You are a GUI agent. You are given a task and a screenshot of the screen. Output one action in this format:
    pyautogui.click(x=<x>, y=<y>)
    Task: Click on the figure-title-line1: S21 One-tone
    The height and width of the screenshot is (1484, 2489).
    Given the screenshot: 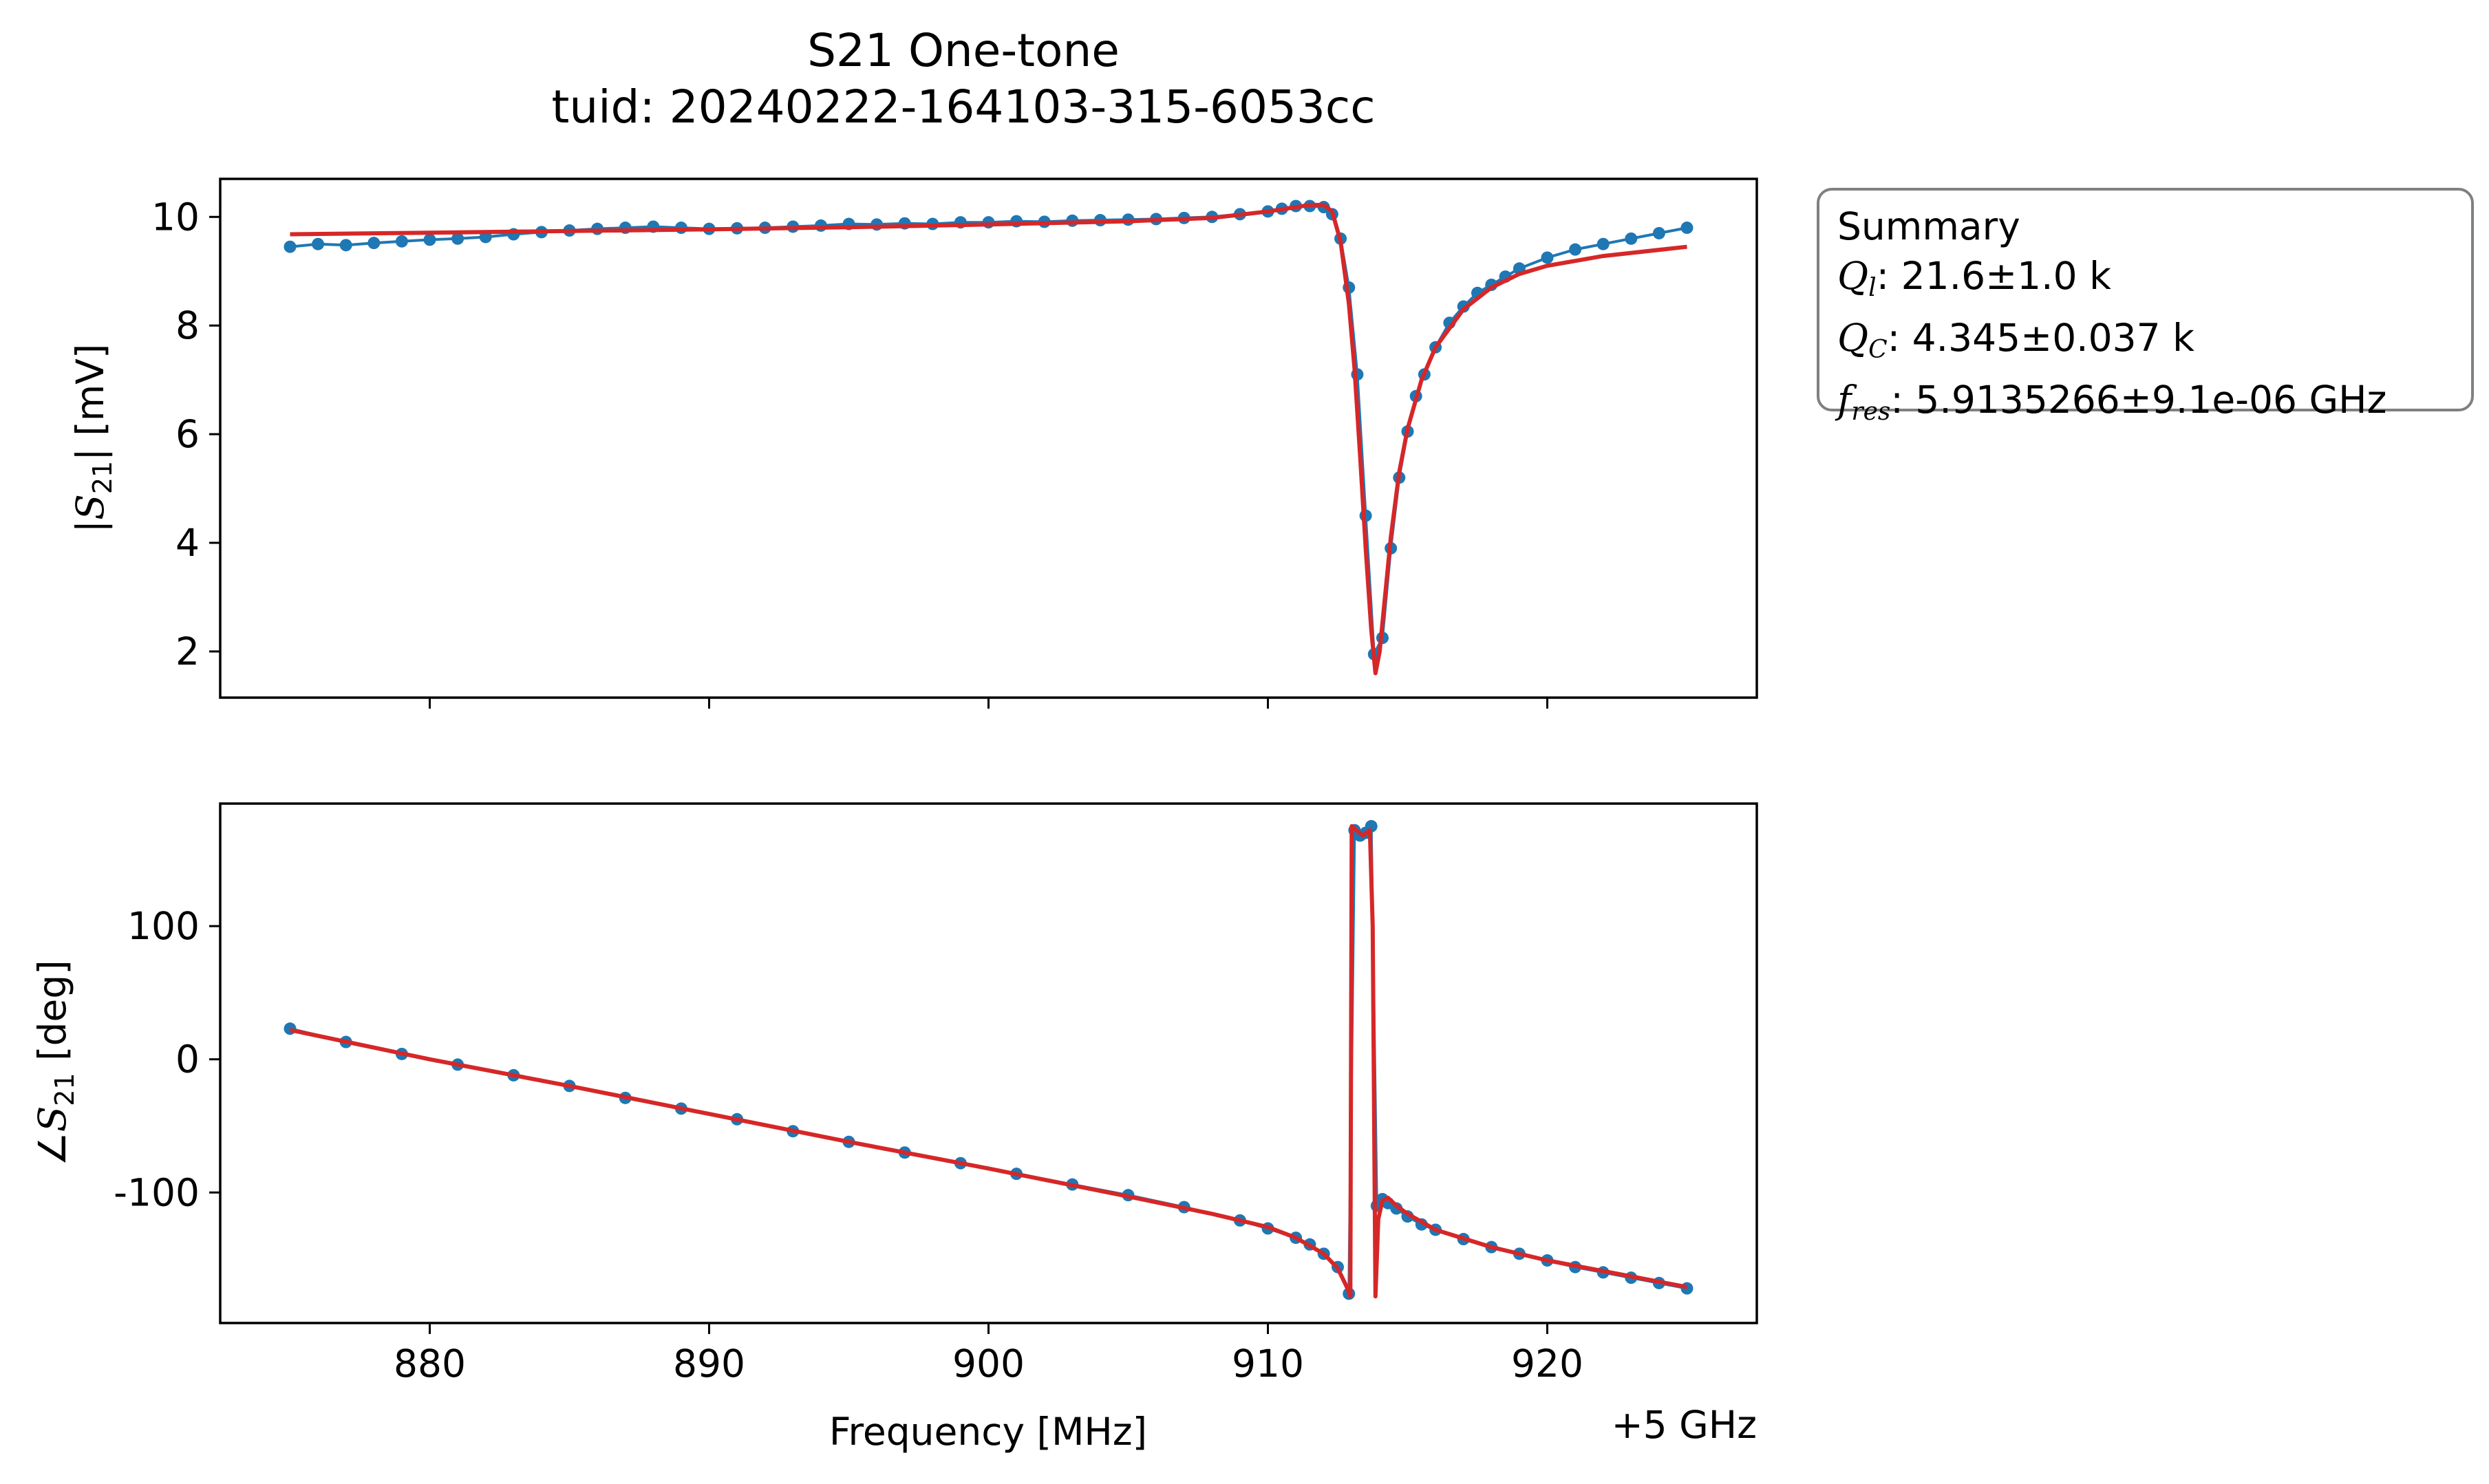 What is the action you would take?
    pyautogui.click(x=963, y=50)
    